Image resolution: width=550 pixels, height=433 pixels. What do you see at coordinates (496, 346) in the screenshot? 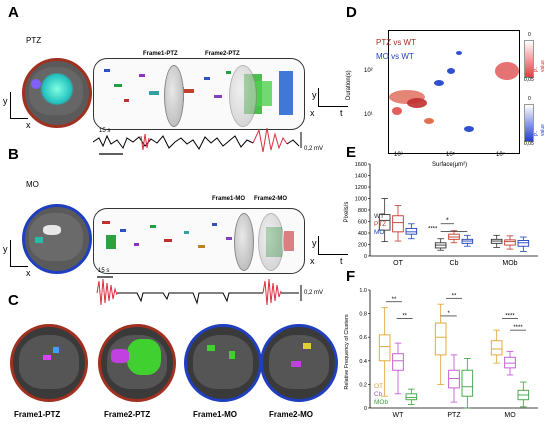
I see `box-OT-MO` at bounding box center [496, 346].